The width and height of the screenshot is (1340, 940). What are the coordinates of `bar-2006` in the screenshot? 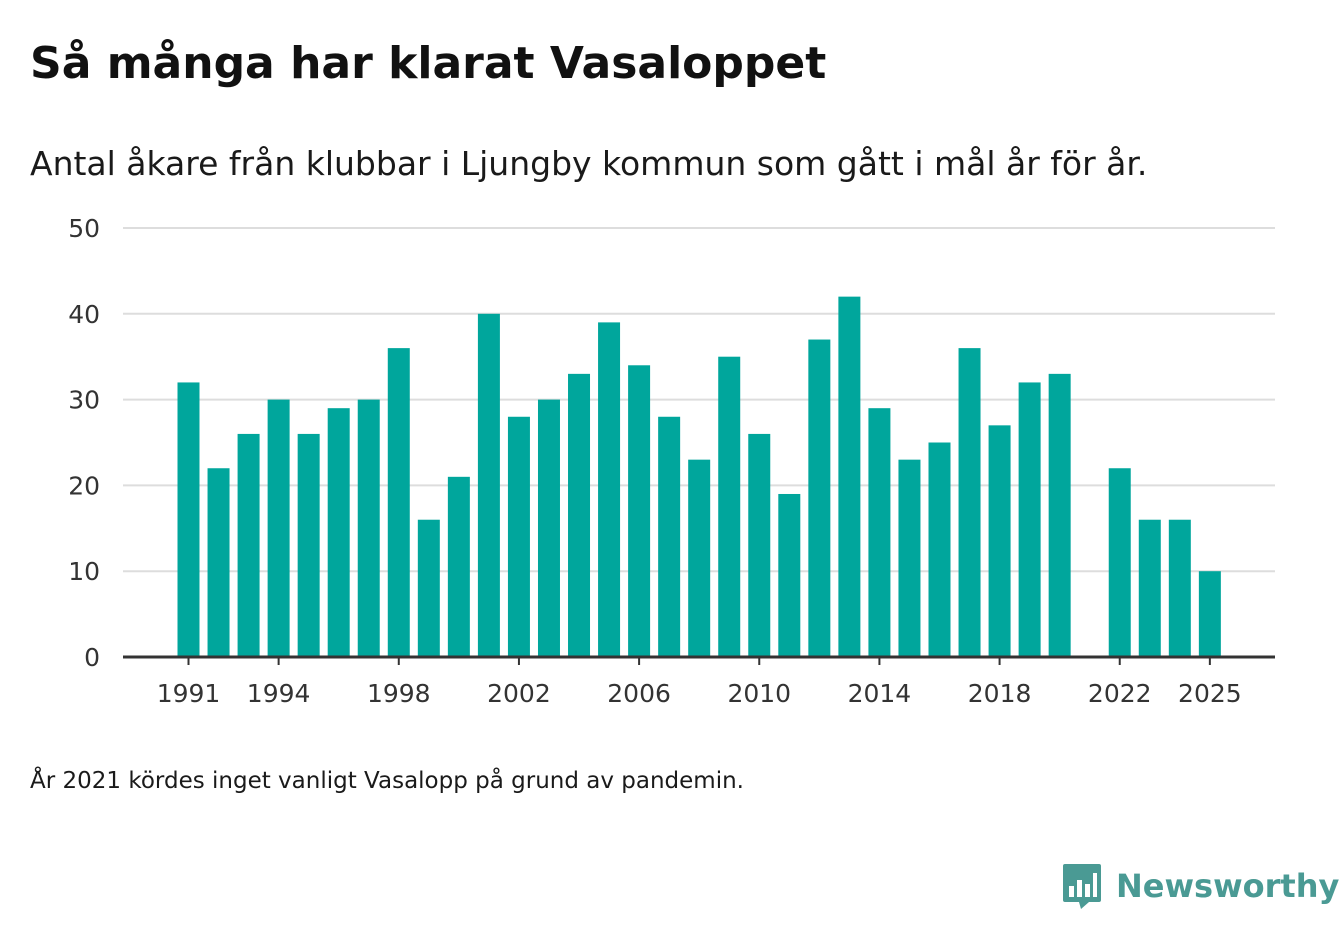 It's located at (639, 511).